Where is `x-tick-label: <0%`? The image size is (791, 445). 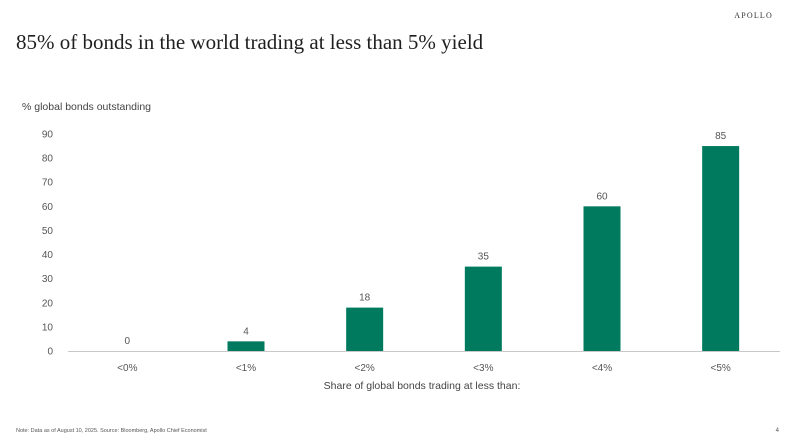 x-tick-label: <0% is located at coordinates (127, 368).